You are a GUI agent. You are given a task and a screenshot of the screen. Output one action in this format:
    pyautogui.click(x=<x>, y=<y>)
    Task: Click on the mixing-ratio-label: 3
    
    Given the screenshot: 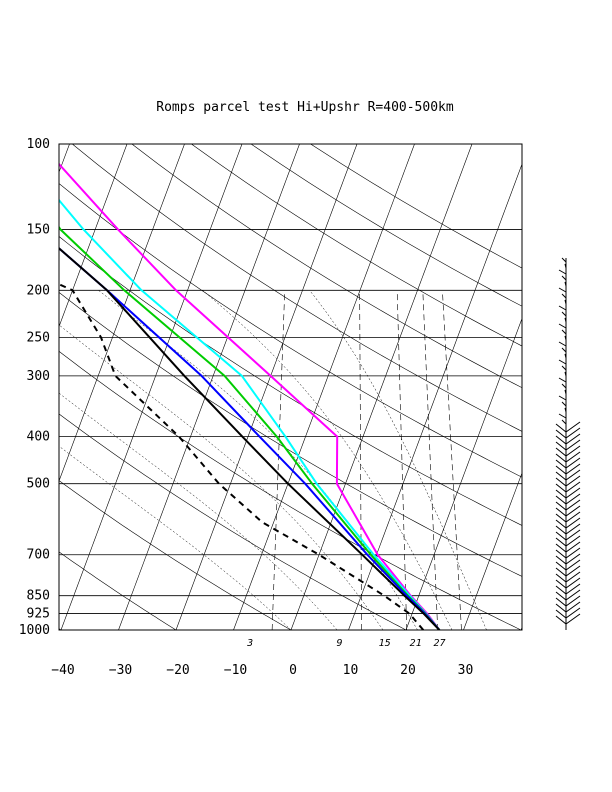 What is the action you would take?
    pyautogui.click(x=249, y=643)
    